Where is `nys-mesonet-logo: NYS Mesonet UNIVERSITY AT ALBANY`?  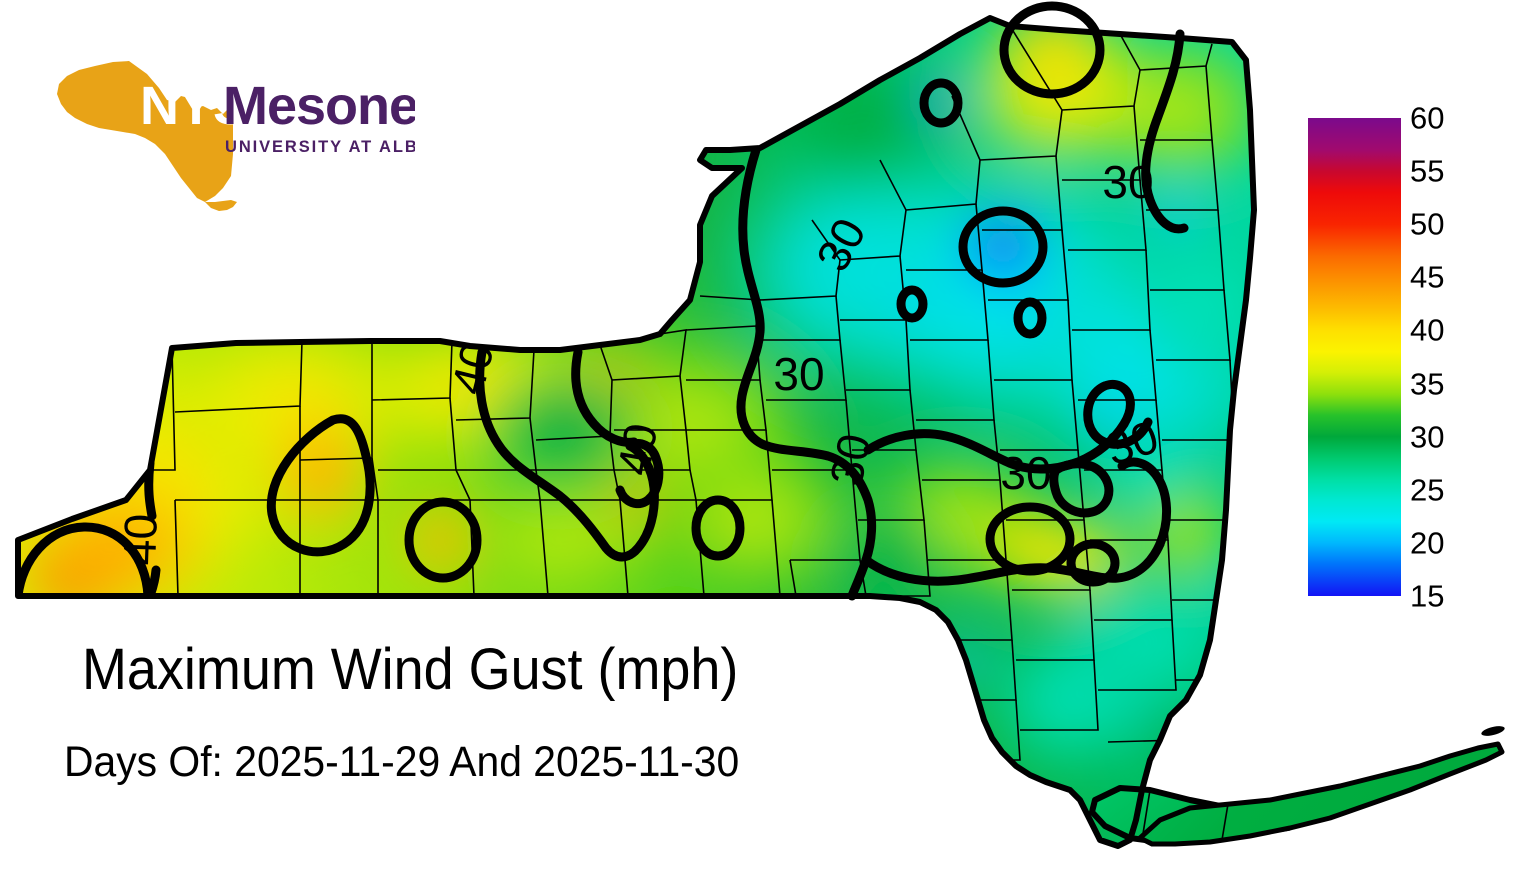 nys-mesonet-logo: NYS Mesonet UNIVERSITY AT ALBANY is located at coordinates (235, 138).